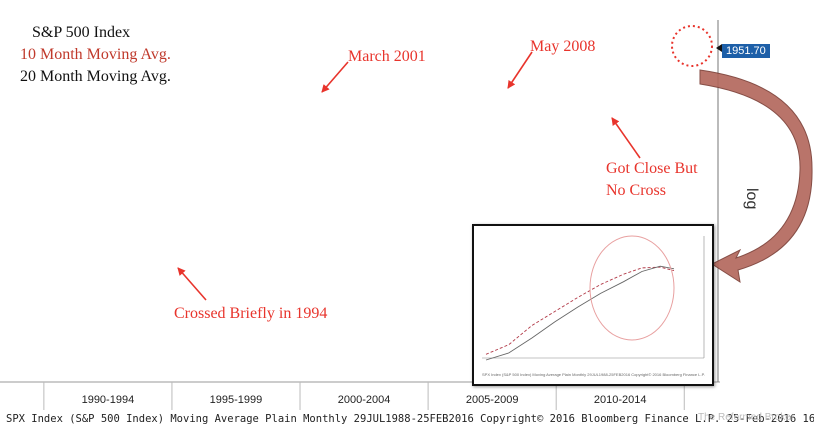 The height and width of the screenshot is (439, 814). What do you see at coordinates (652, 168) in the screenshot?
I see `annotation-got-close: Got Close But` at bounding box center [652, 168].